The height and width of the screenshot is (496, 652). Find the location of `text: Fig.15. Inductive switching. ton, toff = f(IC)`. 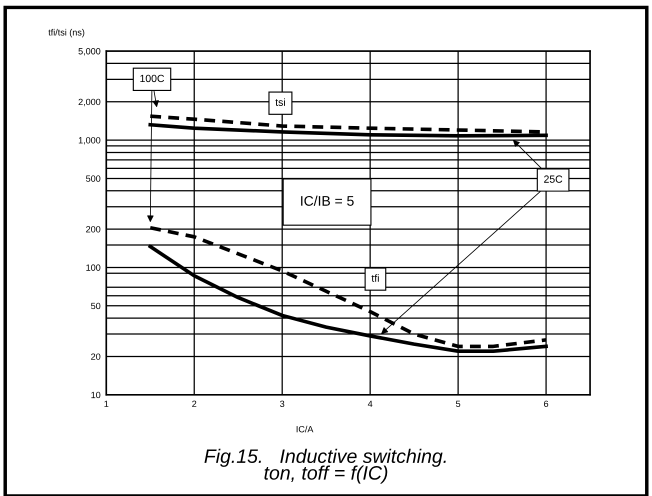

text: Fig.15. Inductive switching. ton, toff = f(IC) is located at coordinates (325, 466).